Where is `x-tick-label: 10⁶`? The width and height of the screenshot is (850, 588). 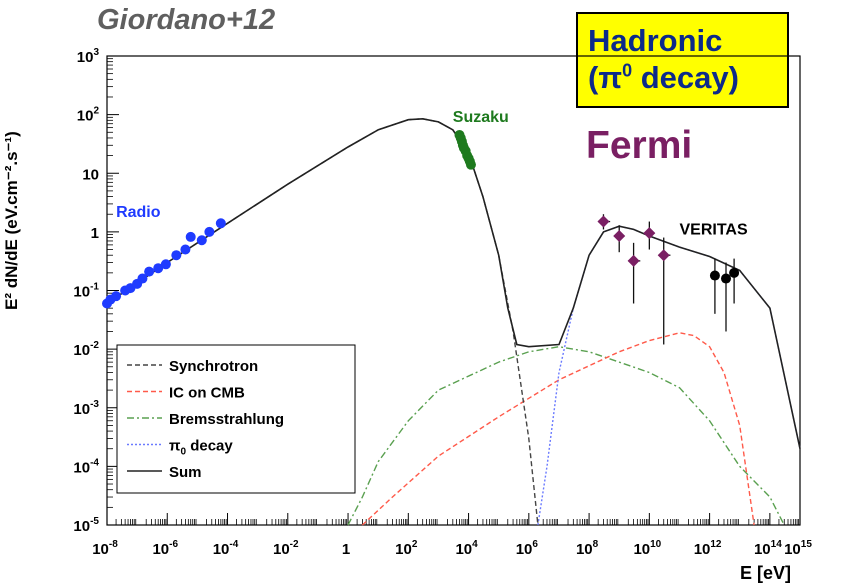 x-tick-label: 10⁶ is located at coordinates (527, 548).